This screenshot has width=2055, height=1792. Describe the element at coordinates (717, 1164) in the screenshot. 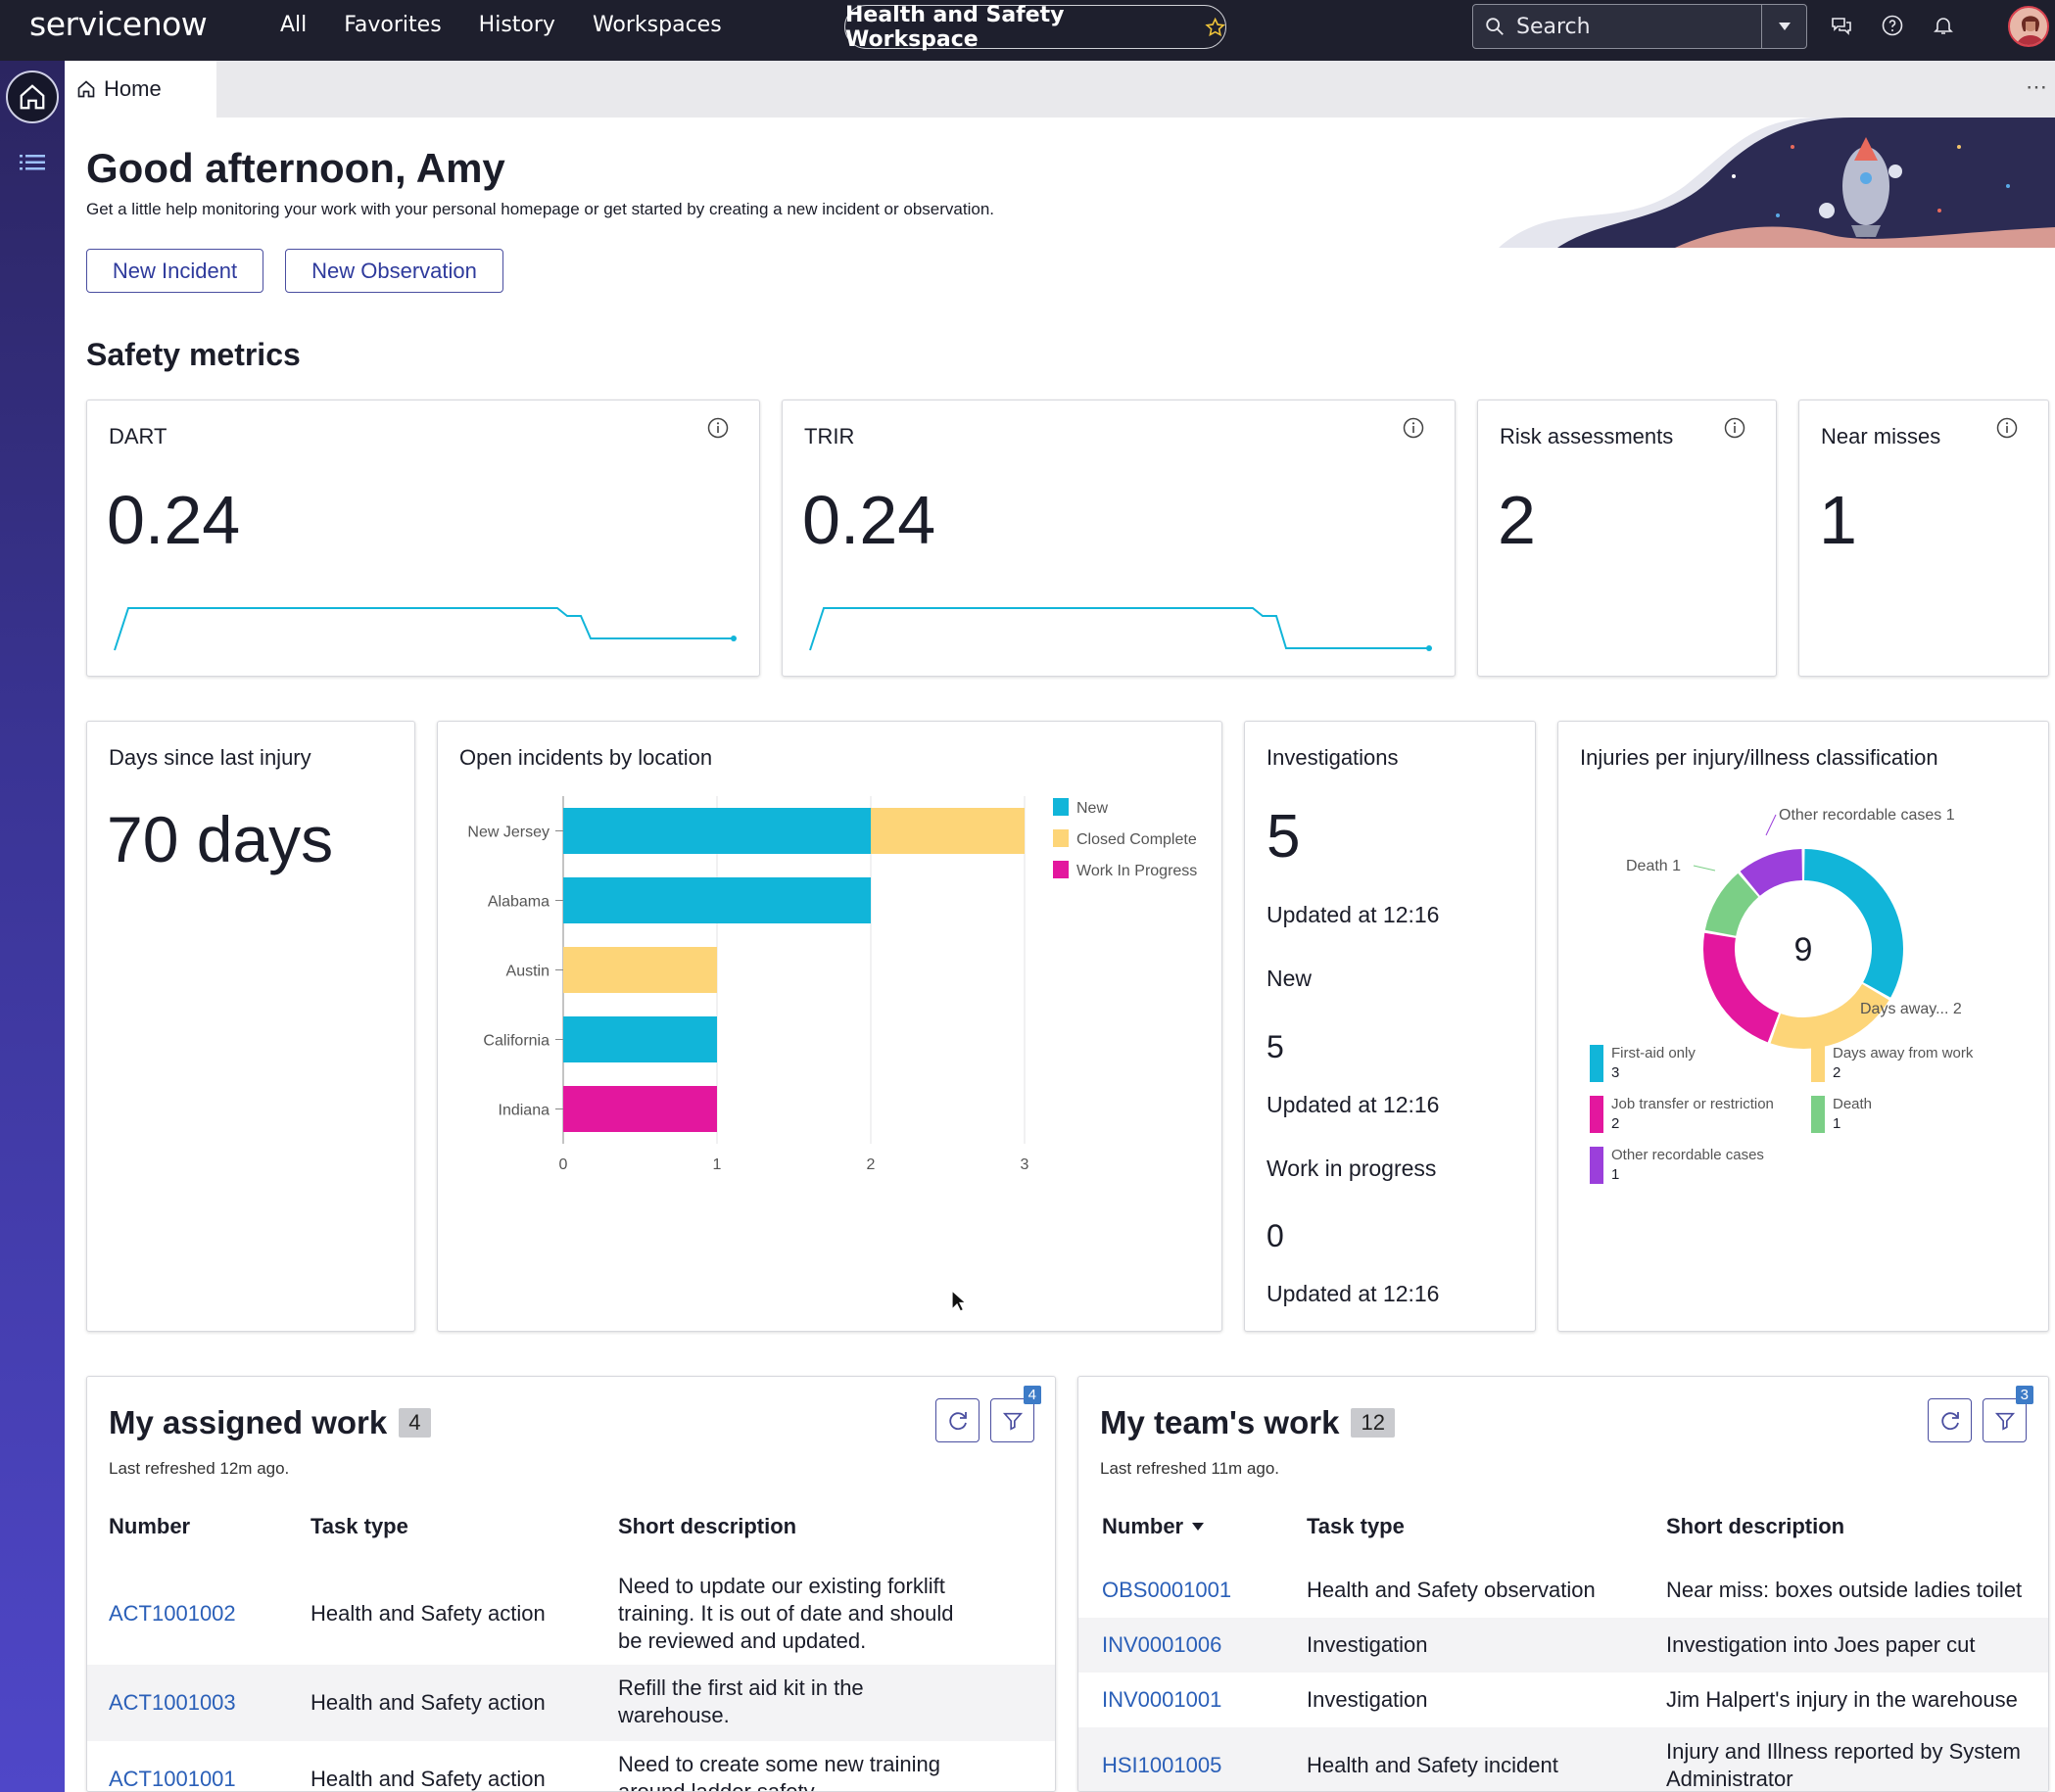

I see `x-tick-label: 1` at that location.